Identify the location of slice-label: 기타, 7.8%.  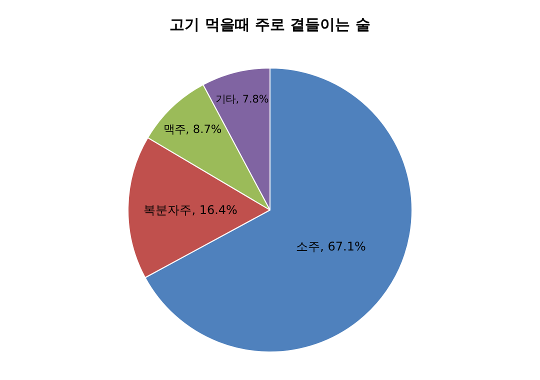
(242, 100).